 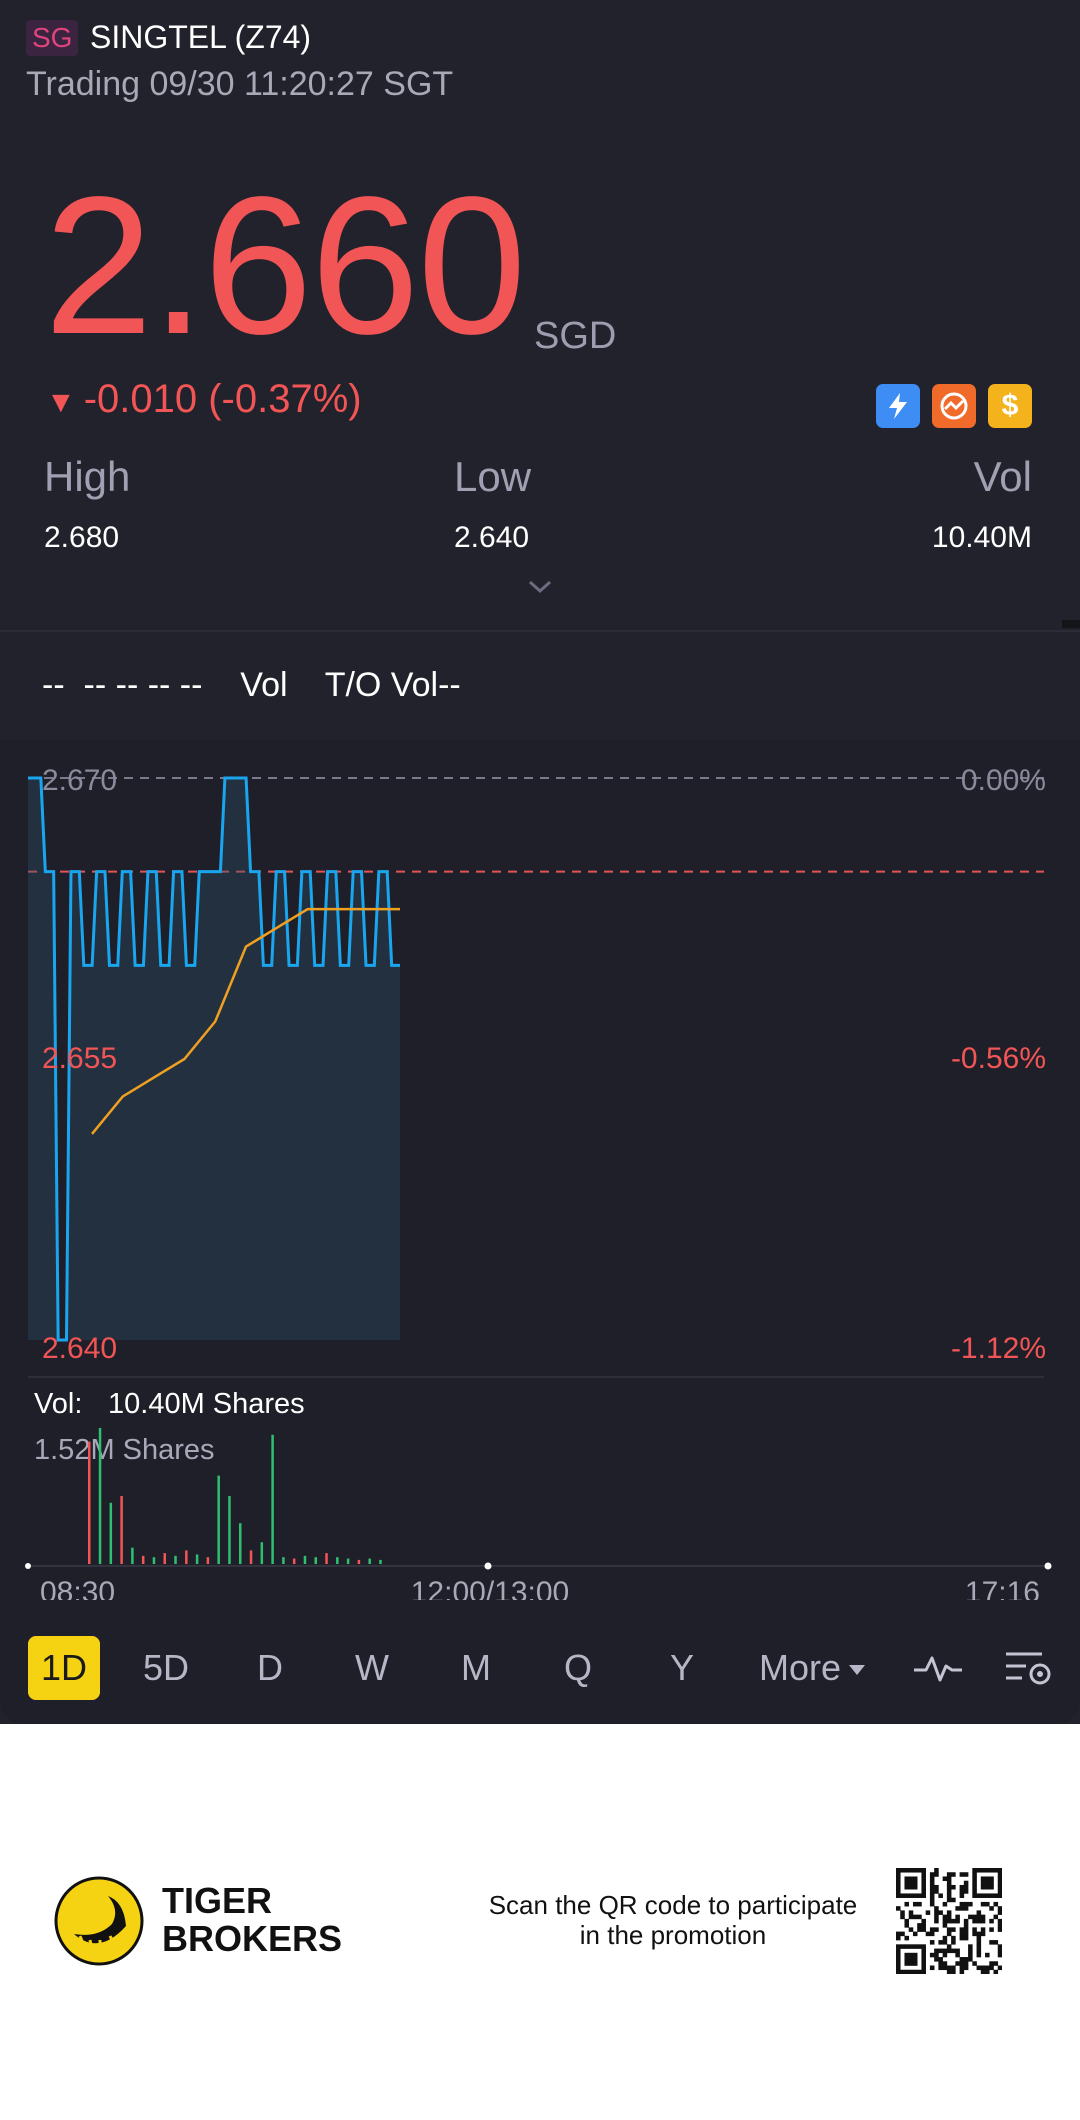 What do you see at coordinates (577, 1667) in the screenshot?
I see `tab-q: Q` at bounding box center [577, 1667].